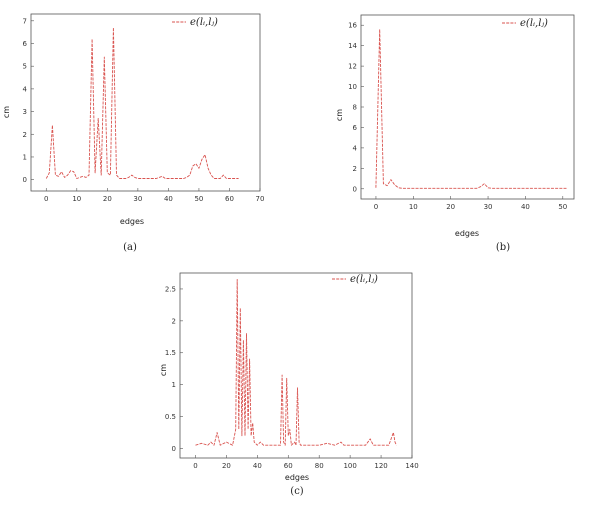 This screenshot has height=509, width=600. I want to click on x-tick-label: 70, so click(260, 199).